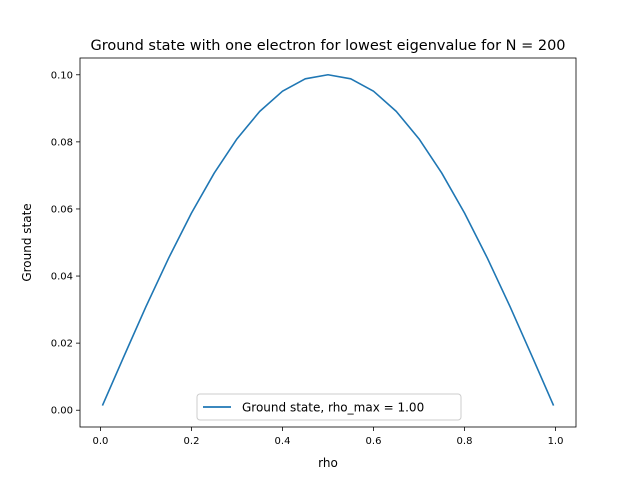 This screenshot has width=640, height=484. I want to click on y-tick-label: 0.04, so click(62, 277).